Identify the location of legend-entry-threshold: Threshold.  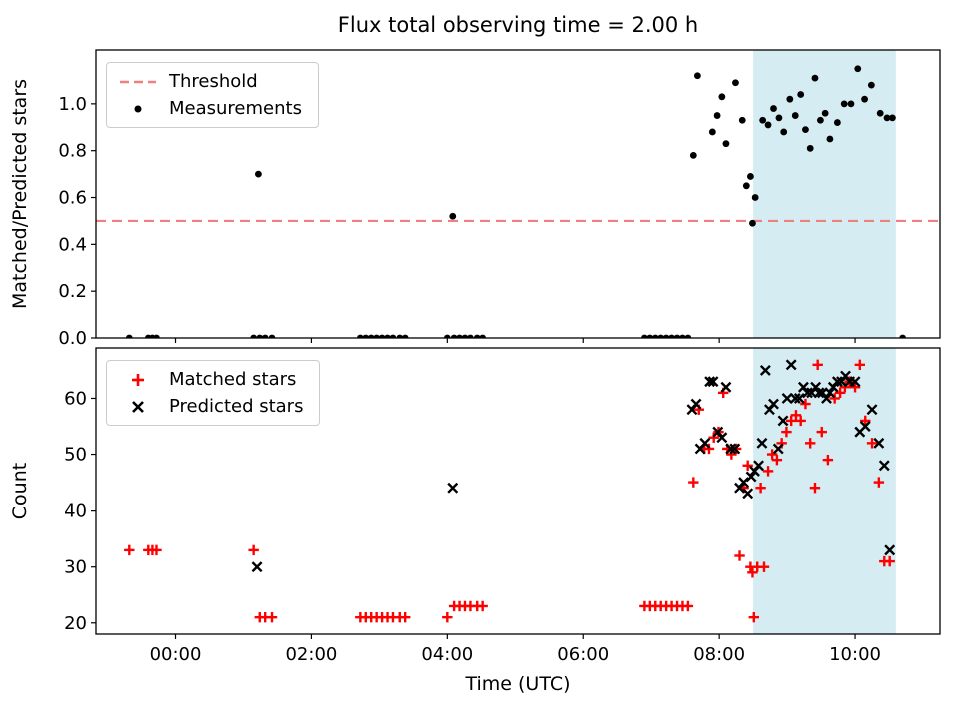
(209, 81).